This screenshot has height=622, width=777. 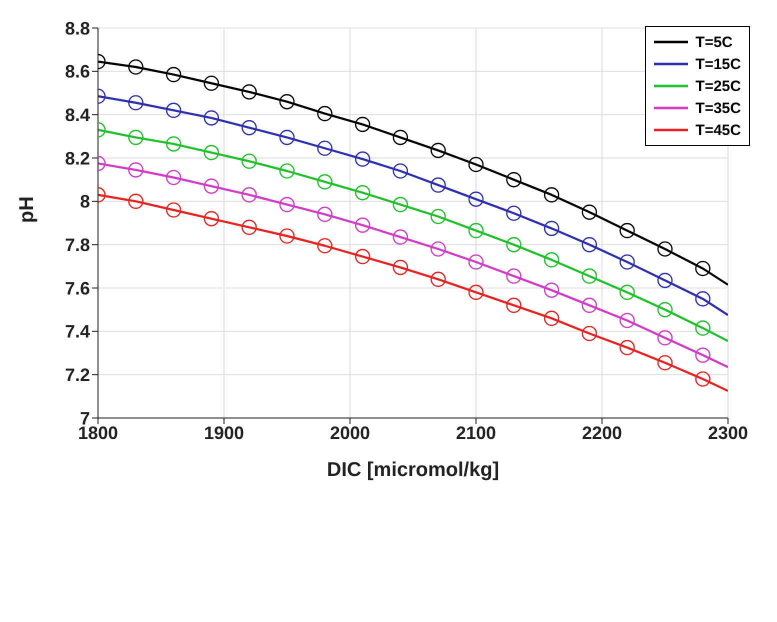 I want to click on legend-label: T=35C, so click(x=718, y=108).